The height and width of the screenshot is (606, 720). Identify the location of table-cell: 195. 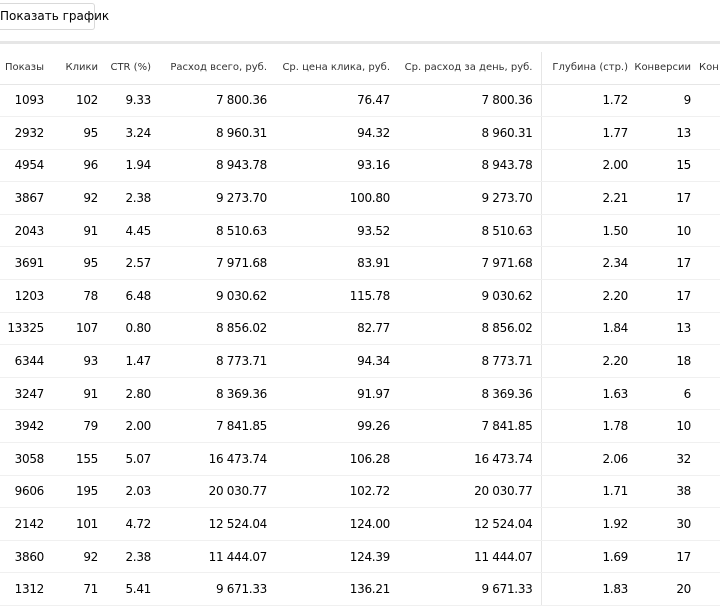
(71, 492).